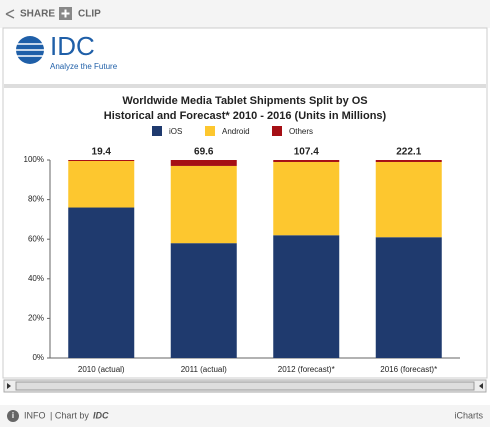 The width and height of the screenshot is (490, 432). I want to click on share: SHARE, so click(37, 14).